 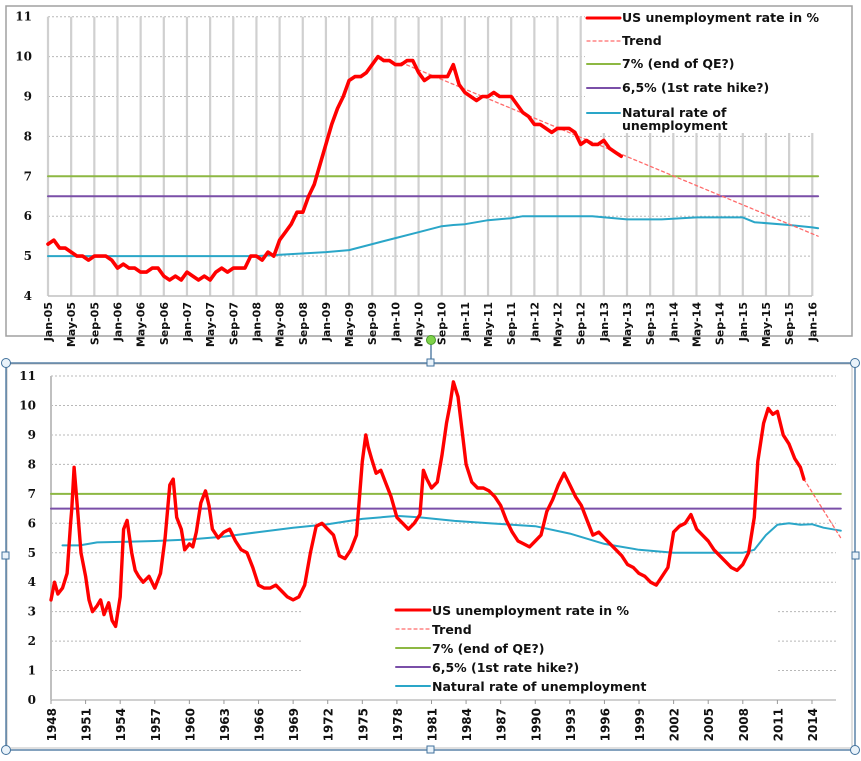 What do you see at coordinates (48, 322) in the screenshot?
I see `top-x-tick-label: Jan-05` at bounding box center [48, 322].